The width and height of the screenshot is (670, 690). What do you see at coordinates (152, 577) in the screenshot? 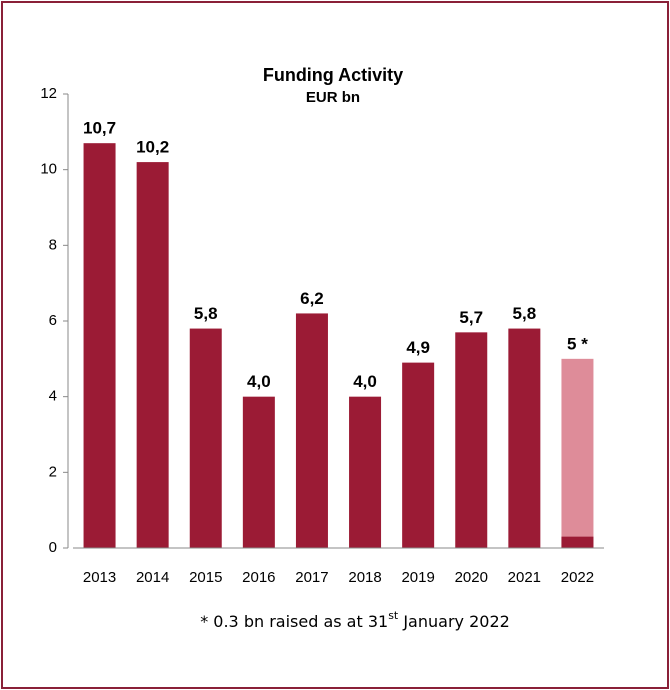
I see `x-tick-label: 2014` at bounding box center [152, 577].